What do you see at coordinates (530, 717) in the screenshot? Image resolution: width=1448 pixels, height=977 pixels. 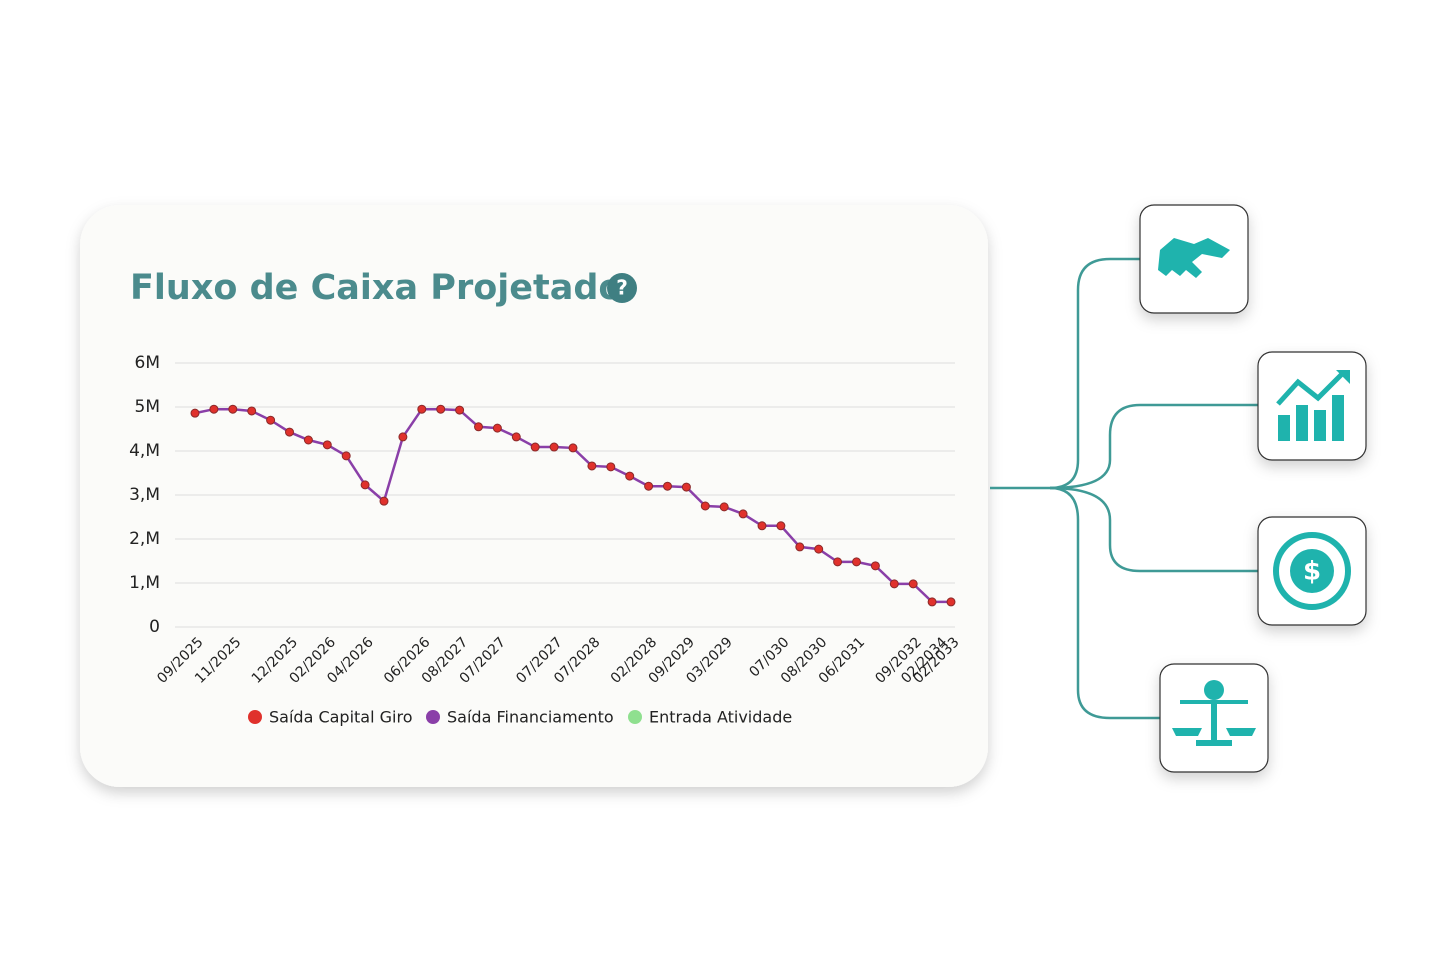 I see `legend-label: Saída Financiamento` at bounding box center [530, 717].